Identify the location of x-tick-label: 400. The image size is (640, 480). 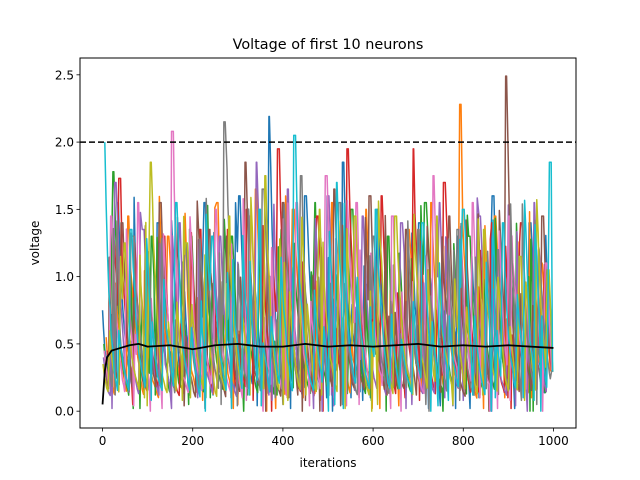
(282, 441).